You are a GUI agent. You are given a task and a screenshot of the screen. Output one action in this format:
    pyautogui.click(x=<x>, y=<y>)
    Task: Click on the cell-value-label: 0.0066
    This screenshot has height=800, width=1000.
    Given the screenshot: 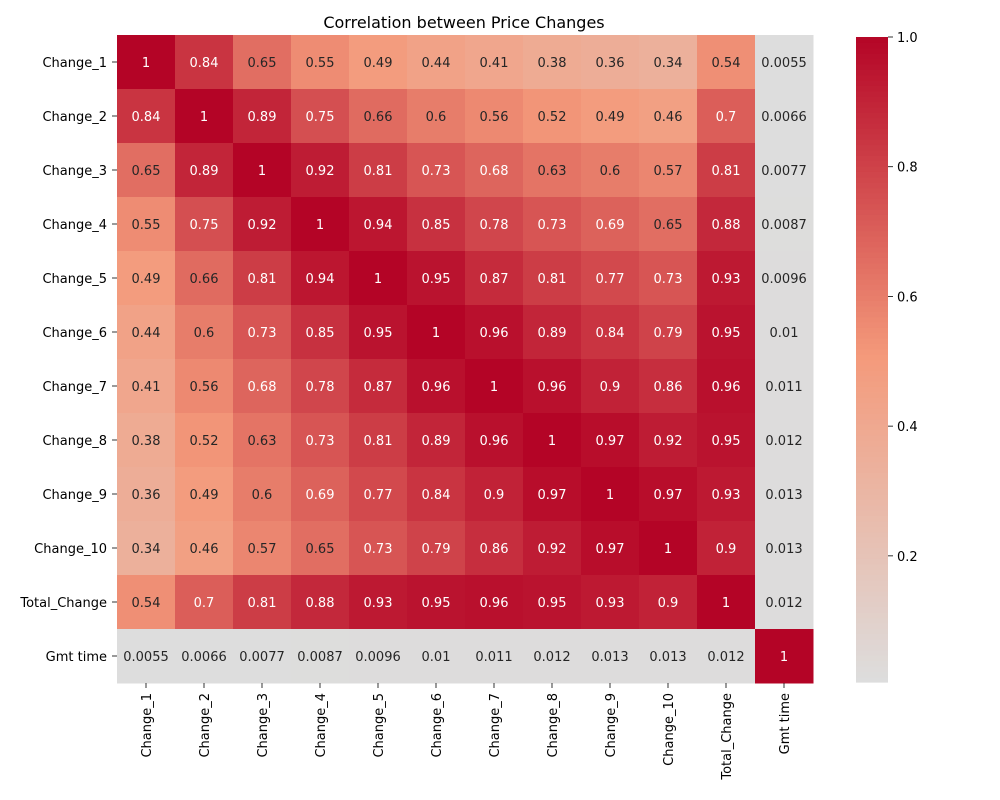 What is the action you would take?
    pyautogui.click(x=204, y=657)
    